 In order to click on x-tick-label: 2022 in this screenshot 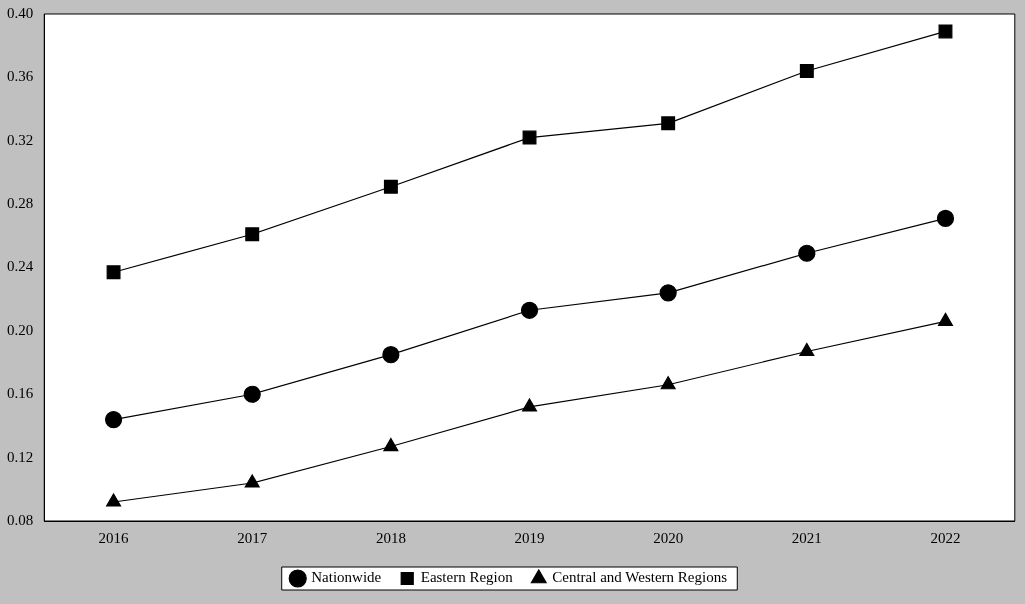, I will do `click(945, 537)`.